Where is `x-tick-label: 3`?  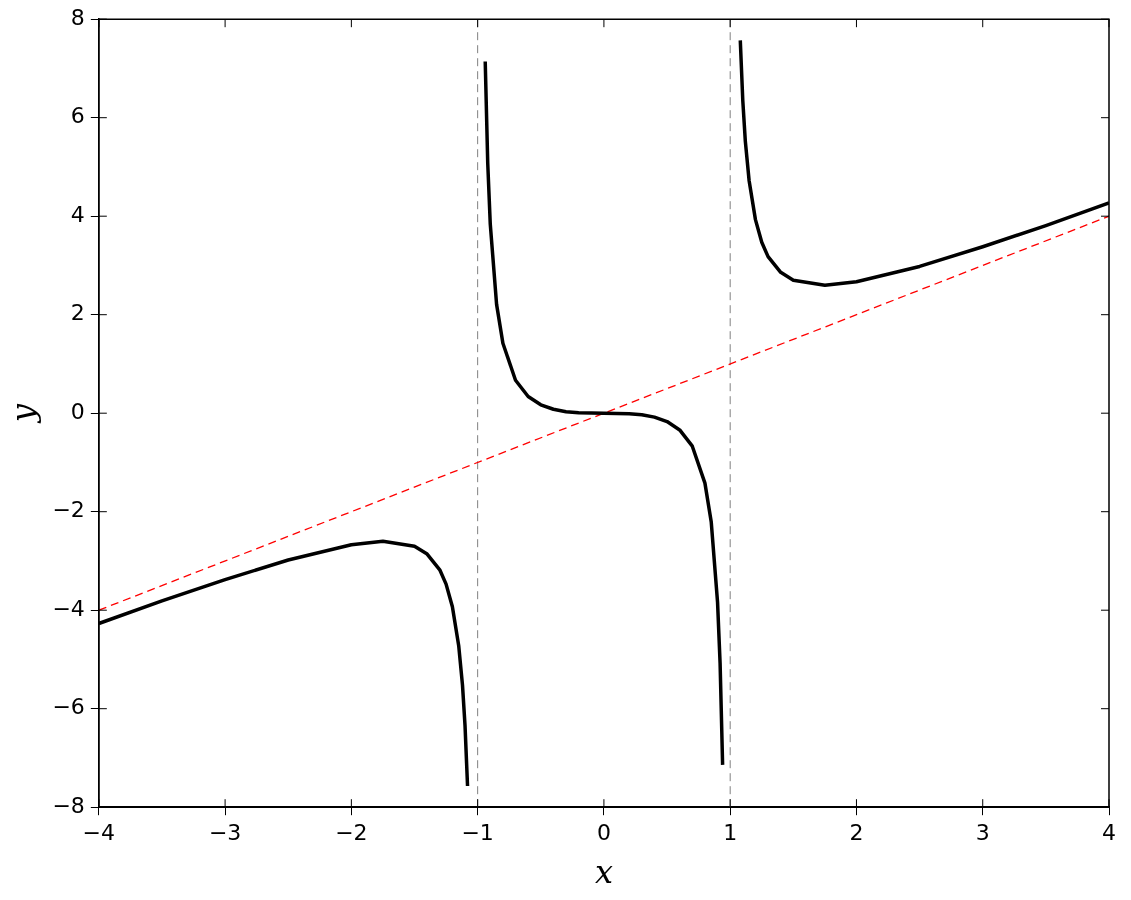
x-tick-label: 3 is located at coordinates (982, 833).